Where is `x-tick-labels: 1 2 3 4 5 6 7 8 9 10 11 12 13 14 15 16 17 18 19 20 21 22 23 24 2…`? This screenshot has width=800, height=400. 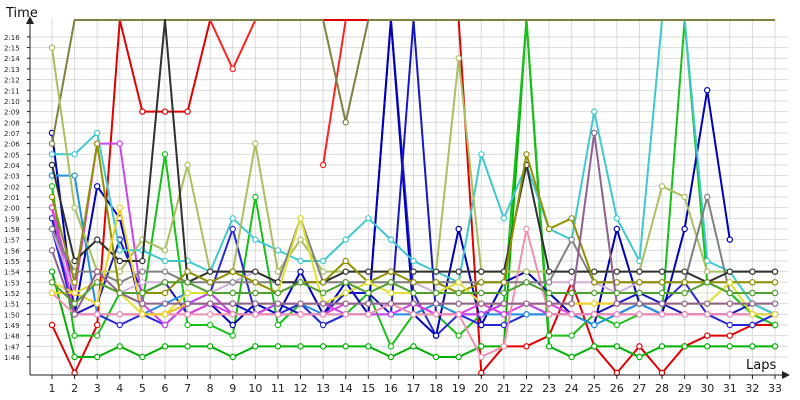 x-tick-labels: 1 2 3 4 5 6 7 8 9 10 11 12 13 14 15 16 17 18 19 20 21 22 23 24 2… is located at coordinates (415, 385).